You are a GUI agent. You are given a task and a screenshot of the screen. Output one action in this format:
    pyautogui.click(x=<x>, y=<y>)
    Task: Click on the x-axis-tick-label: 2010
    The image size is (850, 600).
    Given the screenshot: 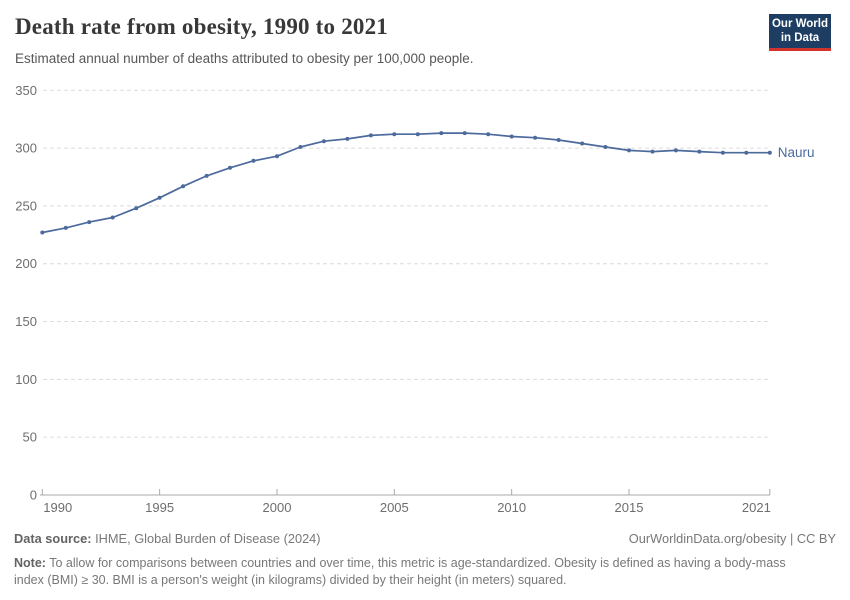 What is the action you would take?
    pyautogui.click(x=511, y=507)
    